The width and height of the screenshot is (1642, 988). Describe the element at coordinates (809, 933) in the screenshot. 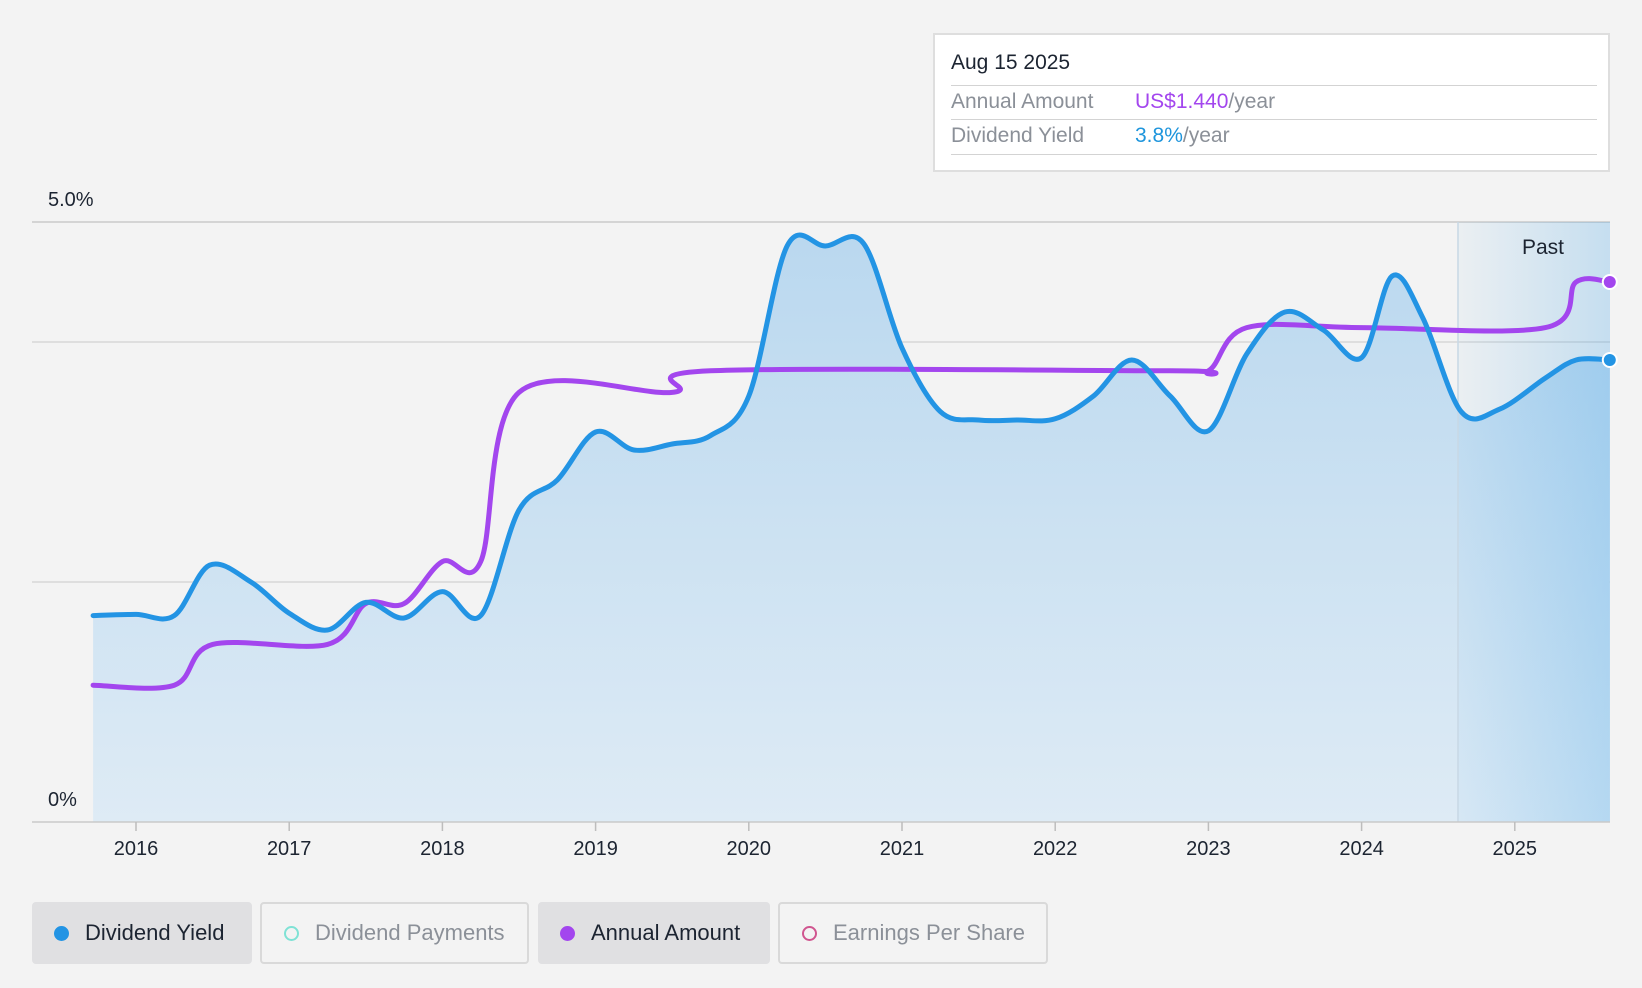

I see `earnings-per-share-ring-icon` at that location.